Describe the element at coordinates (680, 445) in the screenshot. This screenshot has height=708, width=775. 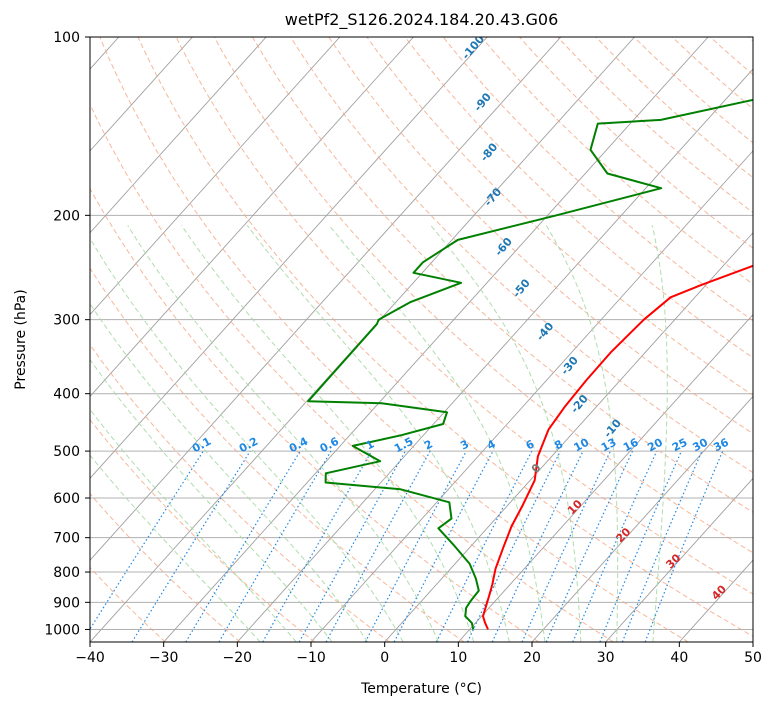
I see `mixing-ratio-label: 25` at that location.